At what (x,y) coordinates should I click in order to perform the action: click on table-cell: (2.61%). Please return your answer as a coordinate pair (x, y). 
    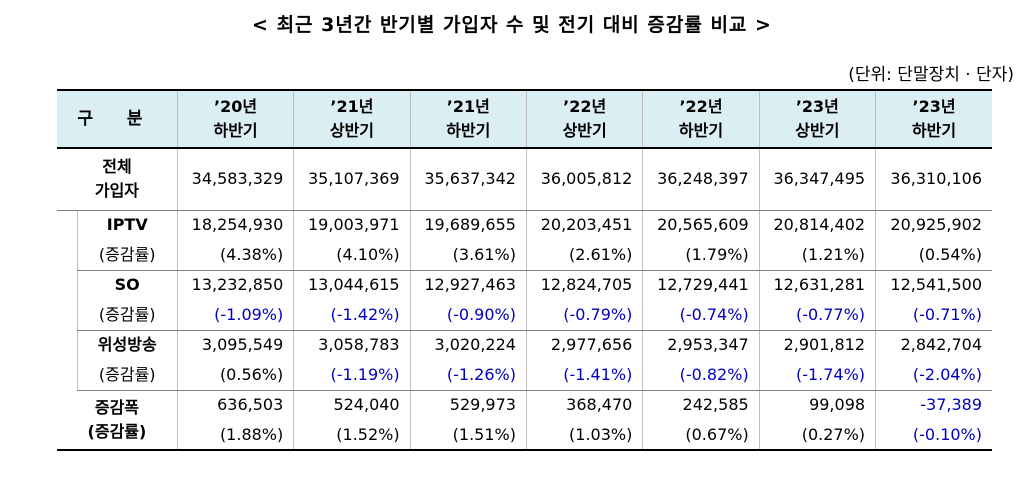
    Looking at the image, I should click on (584, 255).